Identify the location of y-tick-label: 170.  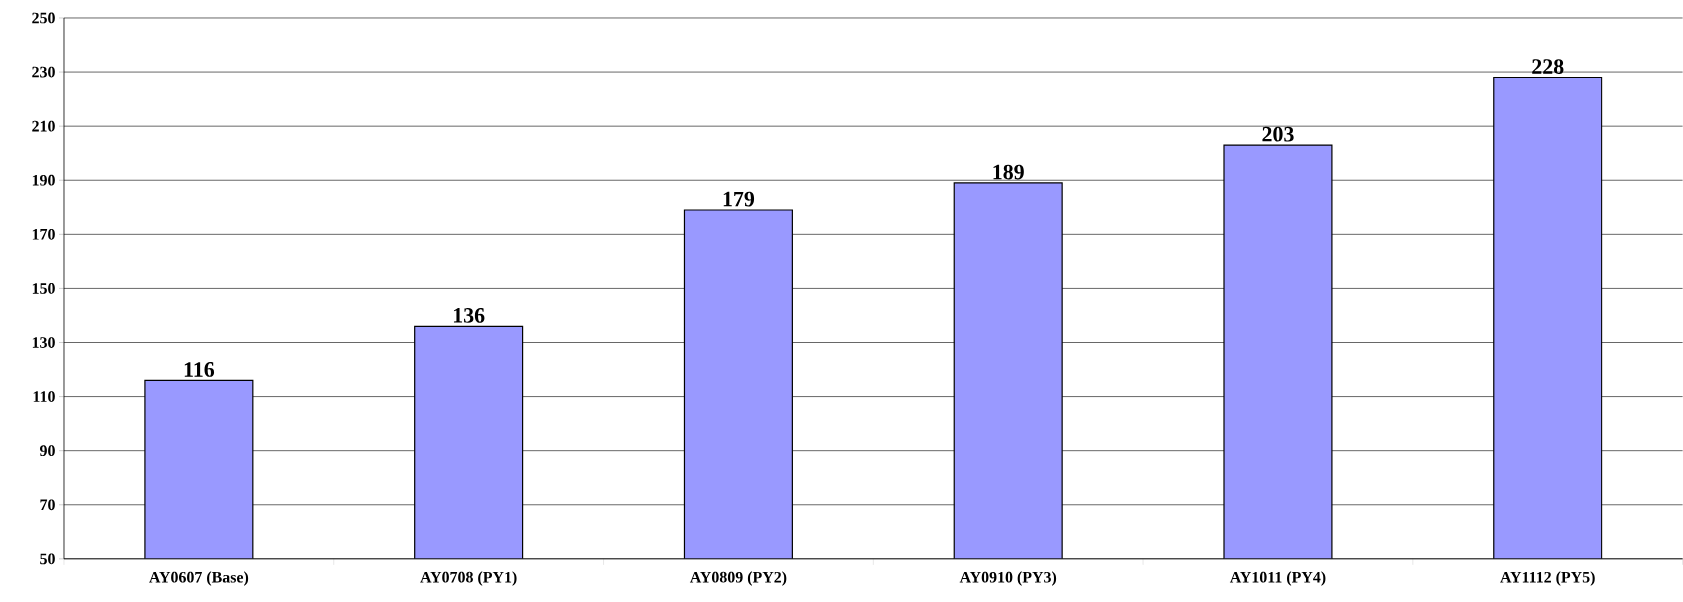
(43, 234).